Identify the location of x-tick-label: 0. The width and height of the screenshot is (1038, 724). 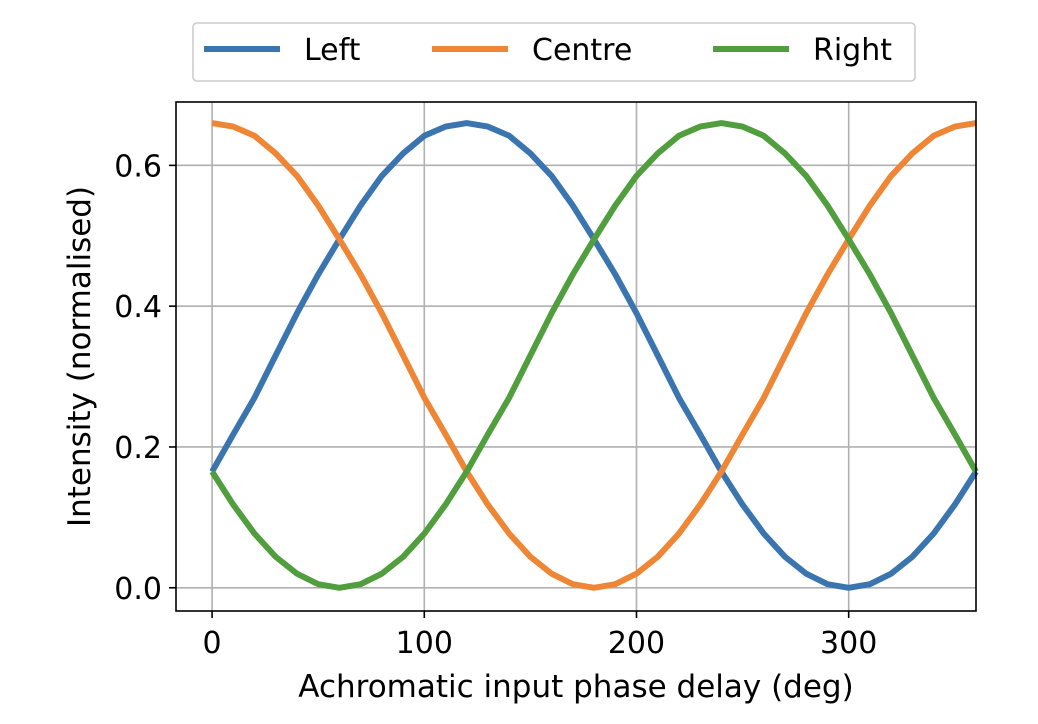
(212, 643).